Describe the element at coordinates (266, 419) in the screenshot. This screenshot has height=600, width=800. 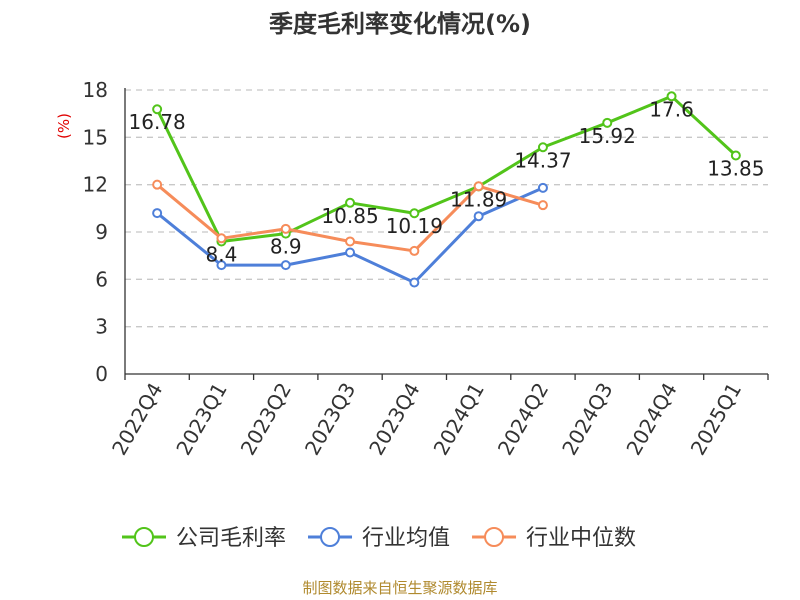
I see `x-tick-label: 2023Q2` at that location.